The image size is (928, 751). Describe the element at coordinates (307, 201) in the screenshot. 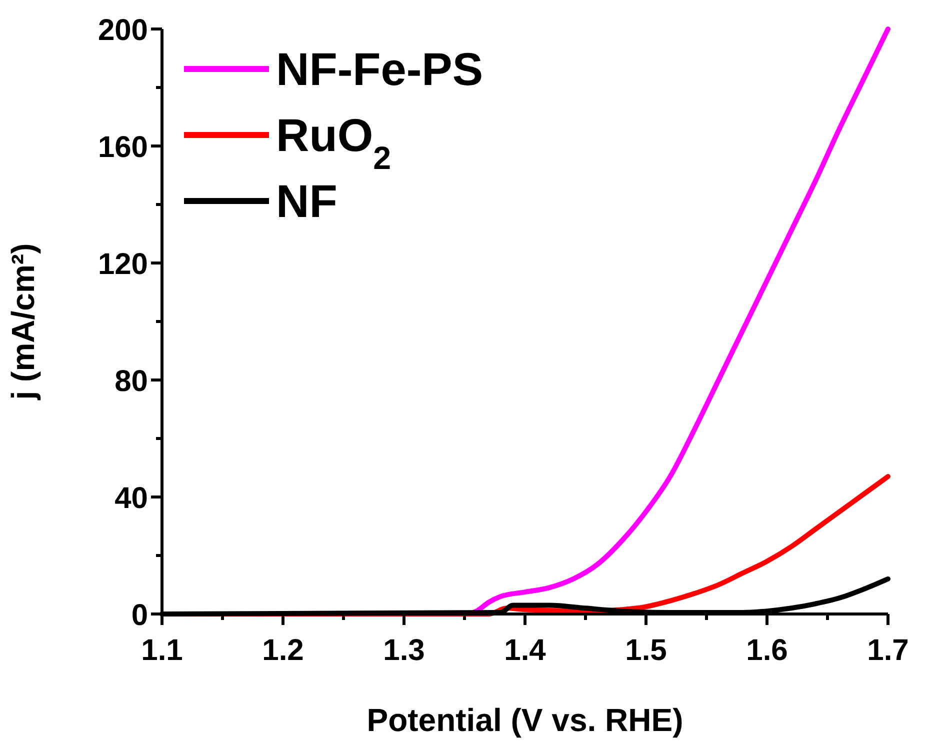

I see `legend-label: NF` at that location.